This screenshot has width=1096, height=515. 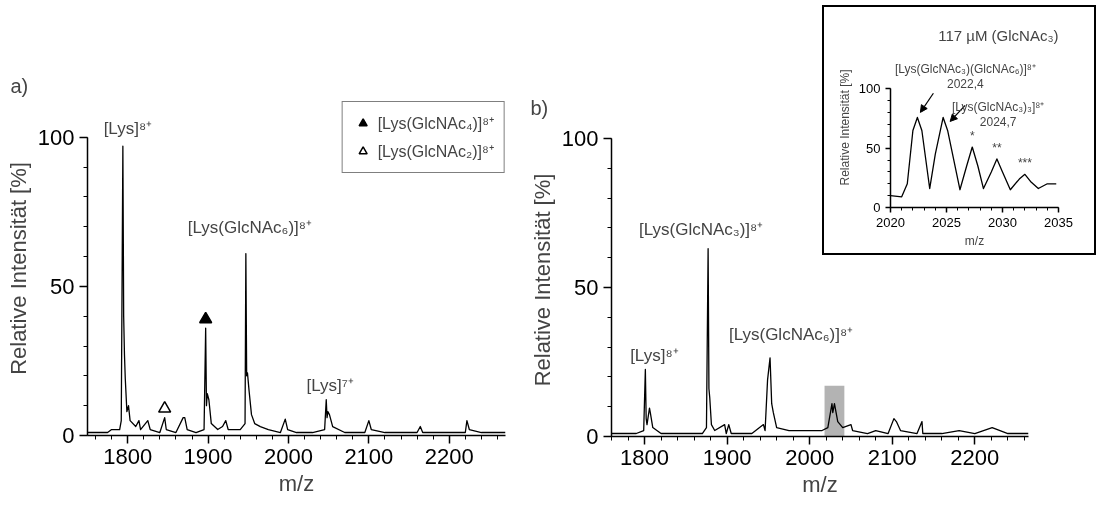 I want to click on chart-title: a), so click(x=19, y=85).